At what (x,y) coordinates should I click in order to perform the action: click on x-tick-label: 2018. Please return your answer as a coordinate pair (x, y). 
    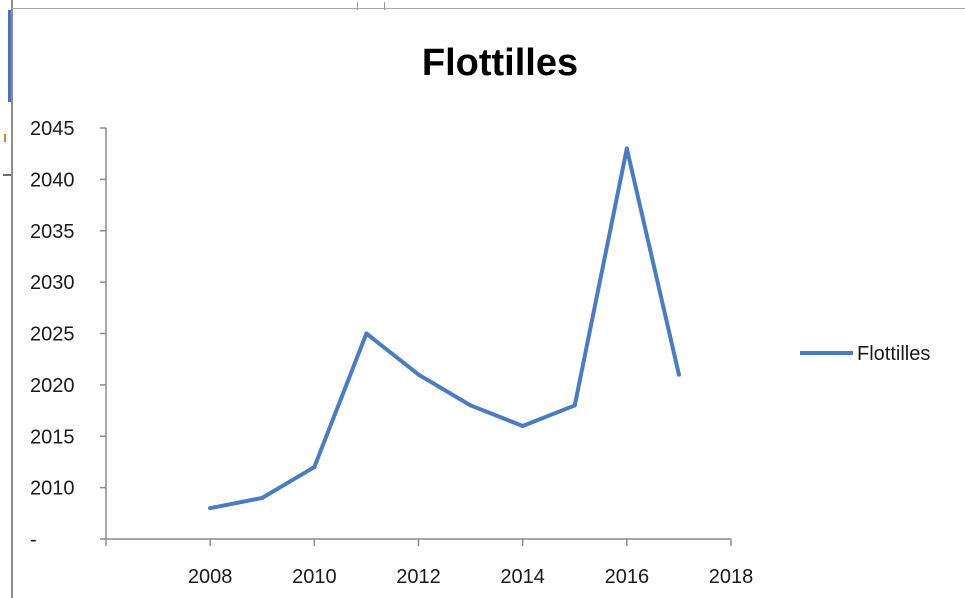
    Looking at the image, I should click on (731, 577).